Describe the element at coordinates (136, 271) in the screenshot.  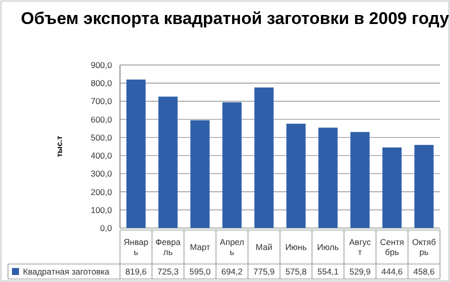
I see `data-label: 819,6` at that location.